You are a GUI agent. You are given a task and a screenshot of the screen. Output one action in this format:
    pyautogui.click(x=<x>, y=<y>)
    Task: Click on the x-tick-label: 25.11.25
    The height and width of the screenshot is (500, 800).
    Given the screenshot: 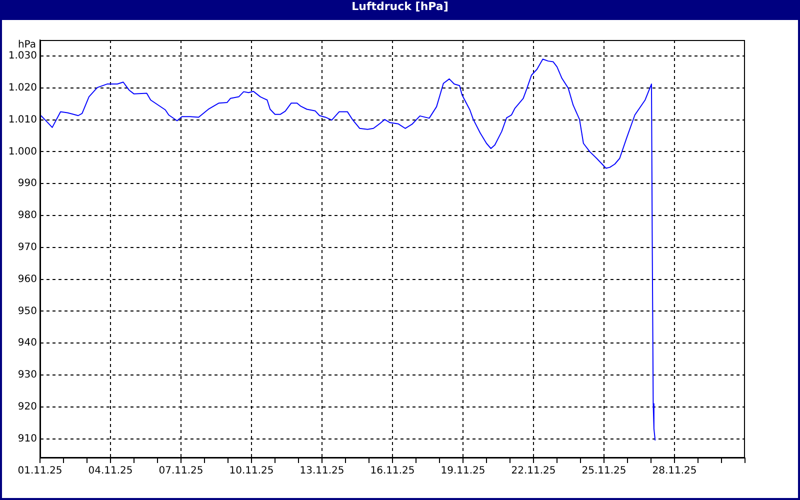 What is the action you would take?
    pyautogui.click(x=604, y=471)
    